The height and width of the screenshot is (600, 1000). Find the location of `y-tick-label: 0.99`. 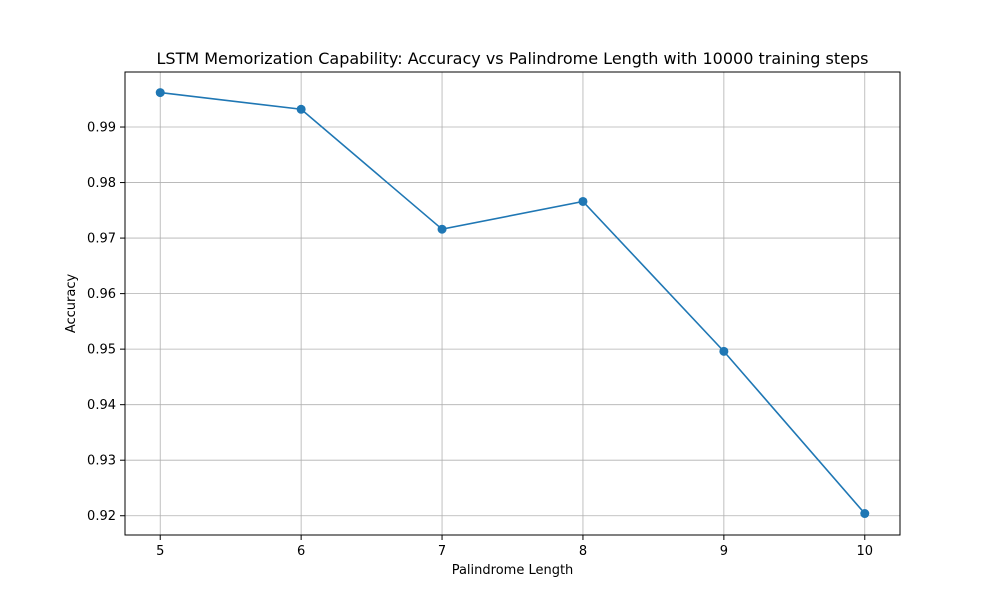

y-tick-label: 0.99 is located at coordinates (101, 128).